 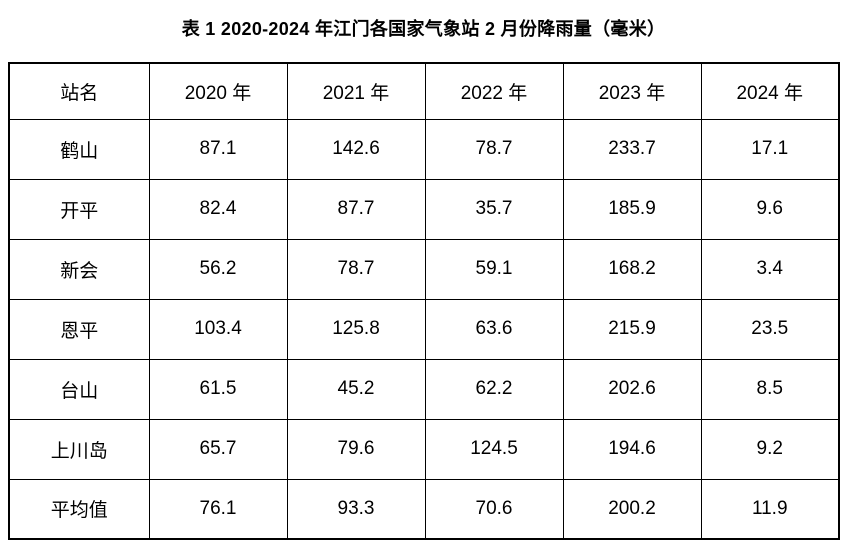 I want to click on value-cell: 11.9, so click(x=770, y=509).